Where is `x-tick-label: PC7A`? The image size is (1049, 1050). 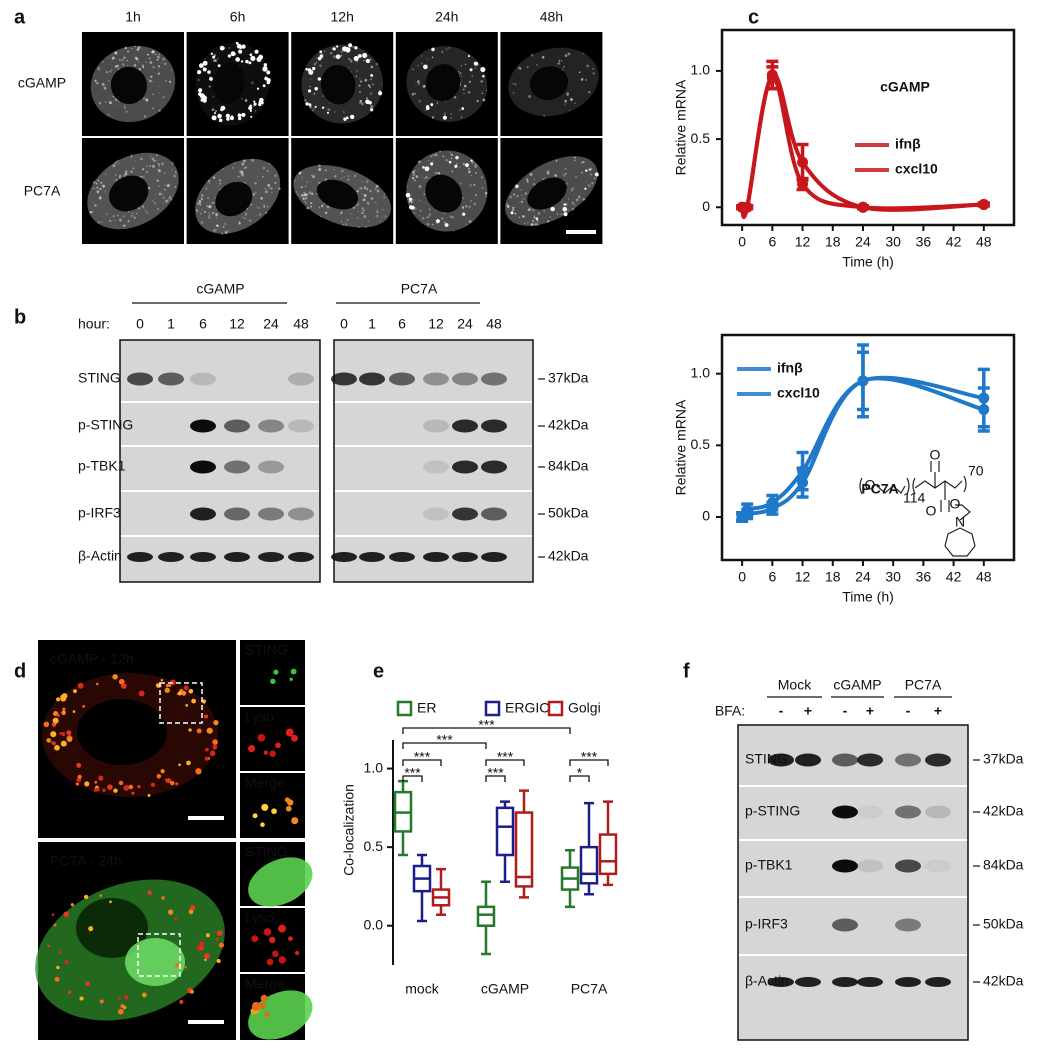 x-tick-label: PC7A is located at coordinates (589, 989).